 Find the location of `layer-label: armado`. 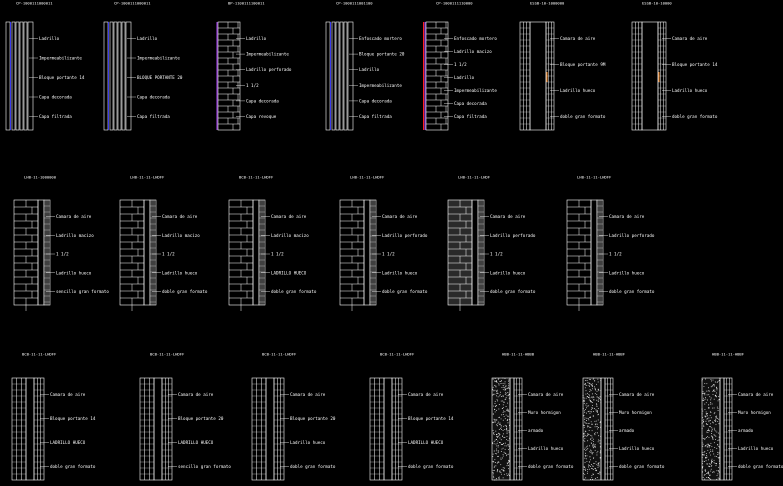

layer-label: armado is located at coordinates (746, 430).